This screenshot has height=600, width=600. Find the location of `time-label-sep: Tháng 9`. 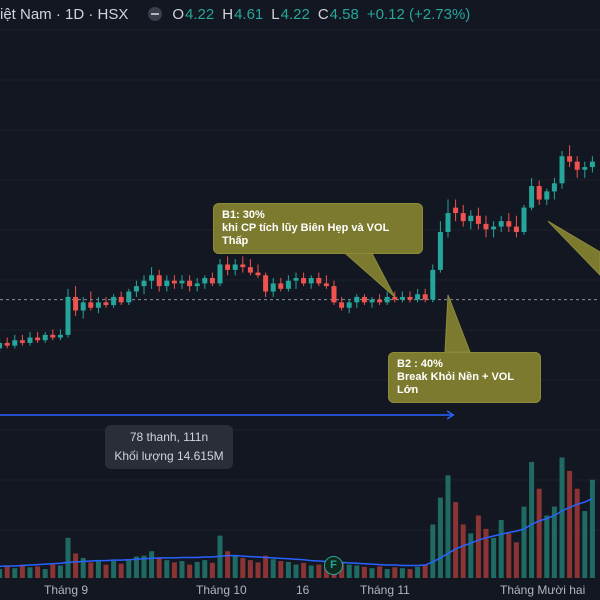

time-label-sep: Tháng 9 is located at coordinates (66, 590).